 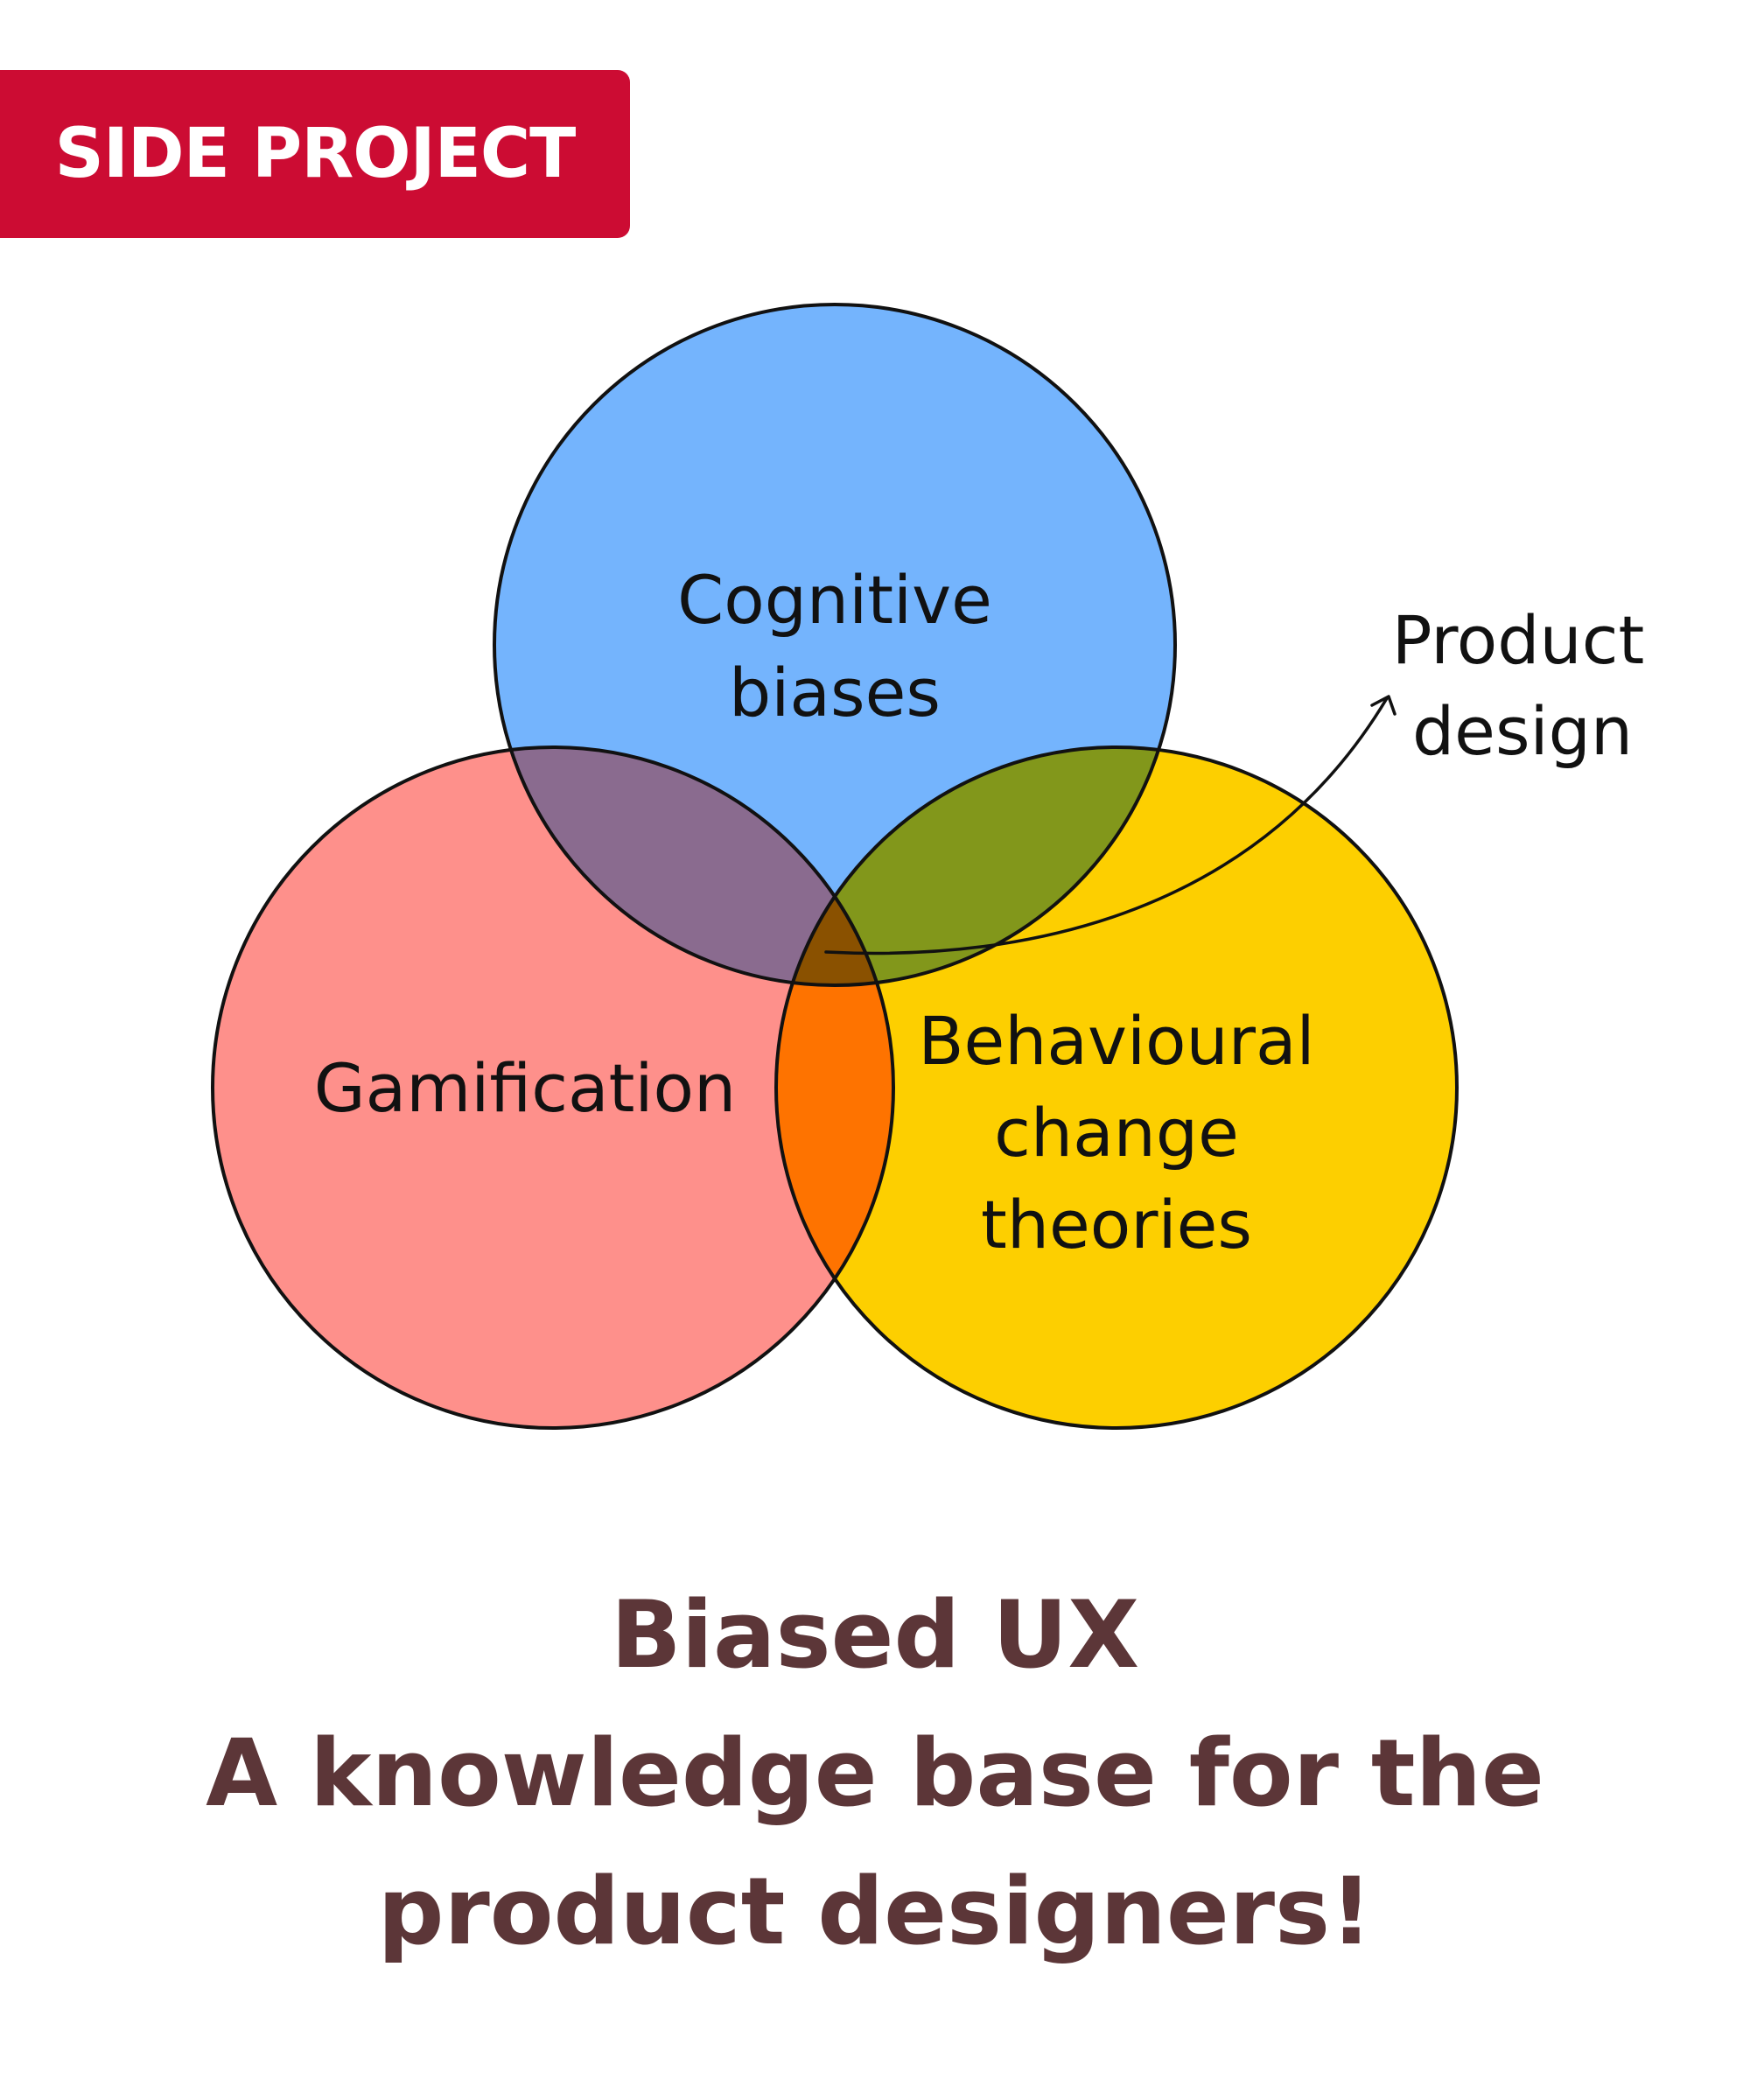 I want to click on caption-title: Biased UX, so click(x=875, y=1635).